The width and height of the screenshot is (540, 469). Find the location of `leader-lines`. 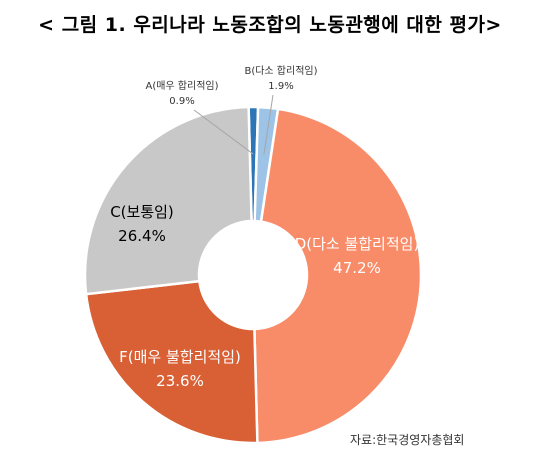

leader-lines is located at coordinates (233, 124).